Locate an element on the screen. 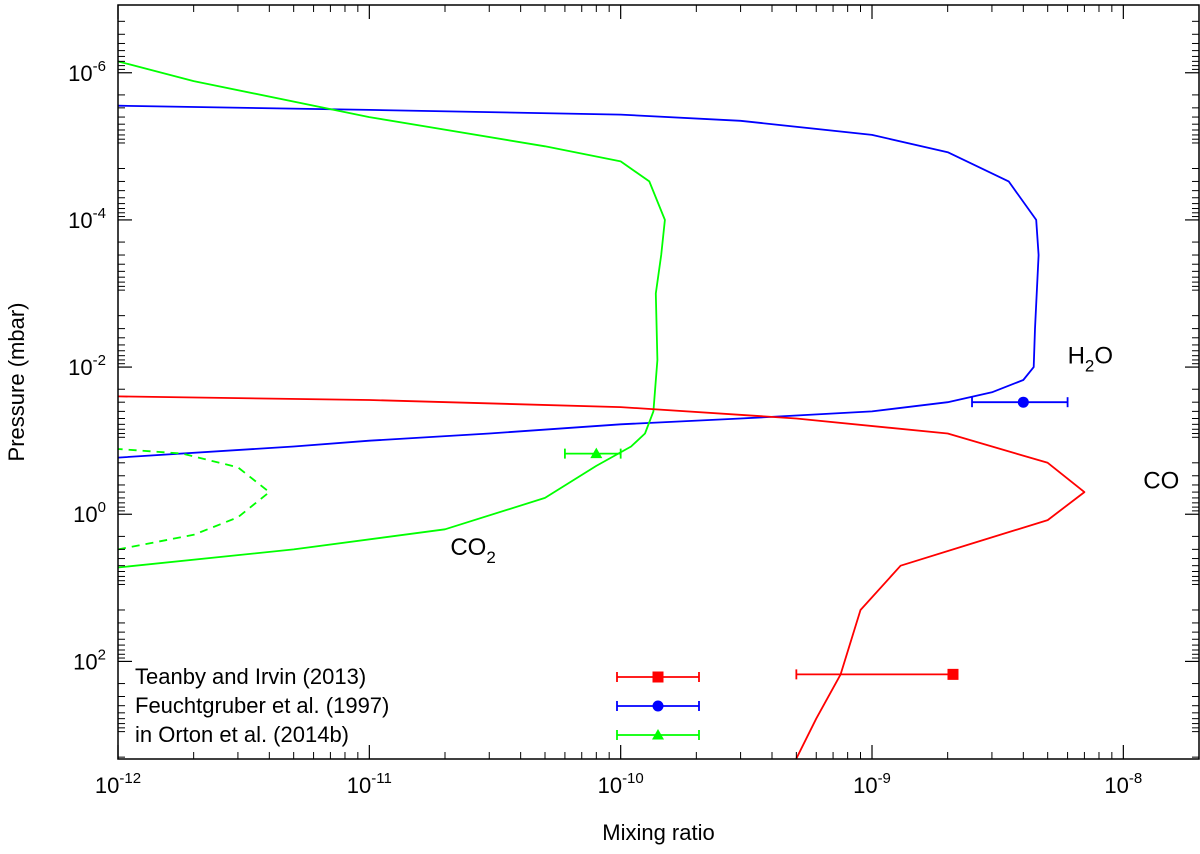 This screenshot has height=854, width=1200. co-label: CO is located at coordinates (1161, 481).